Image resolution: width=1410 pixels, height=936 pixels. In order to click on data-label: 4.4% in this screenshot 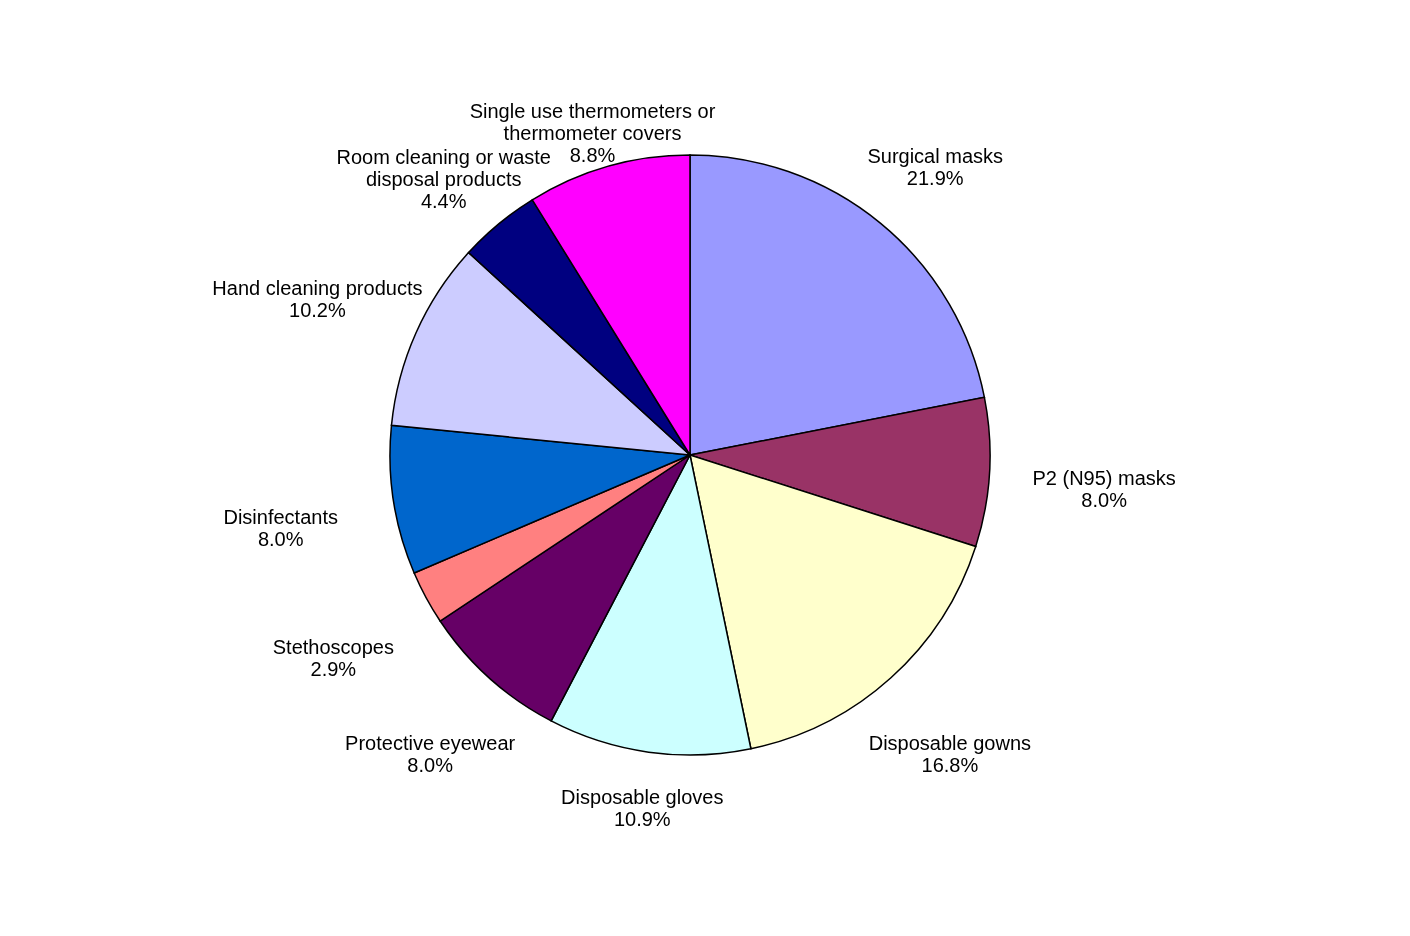, I will do `click(443, 200)`.